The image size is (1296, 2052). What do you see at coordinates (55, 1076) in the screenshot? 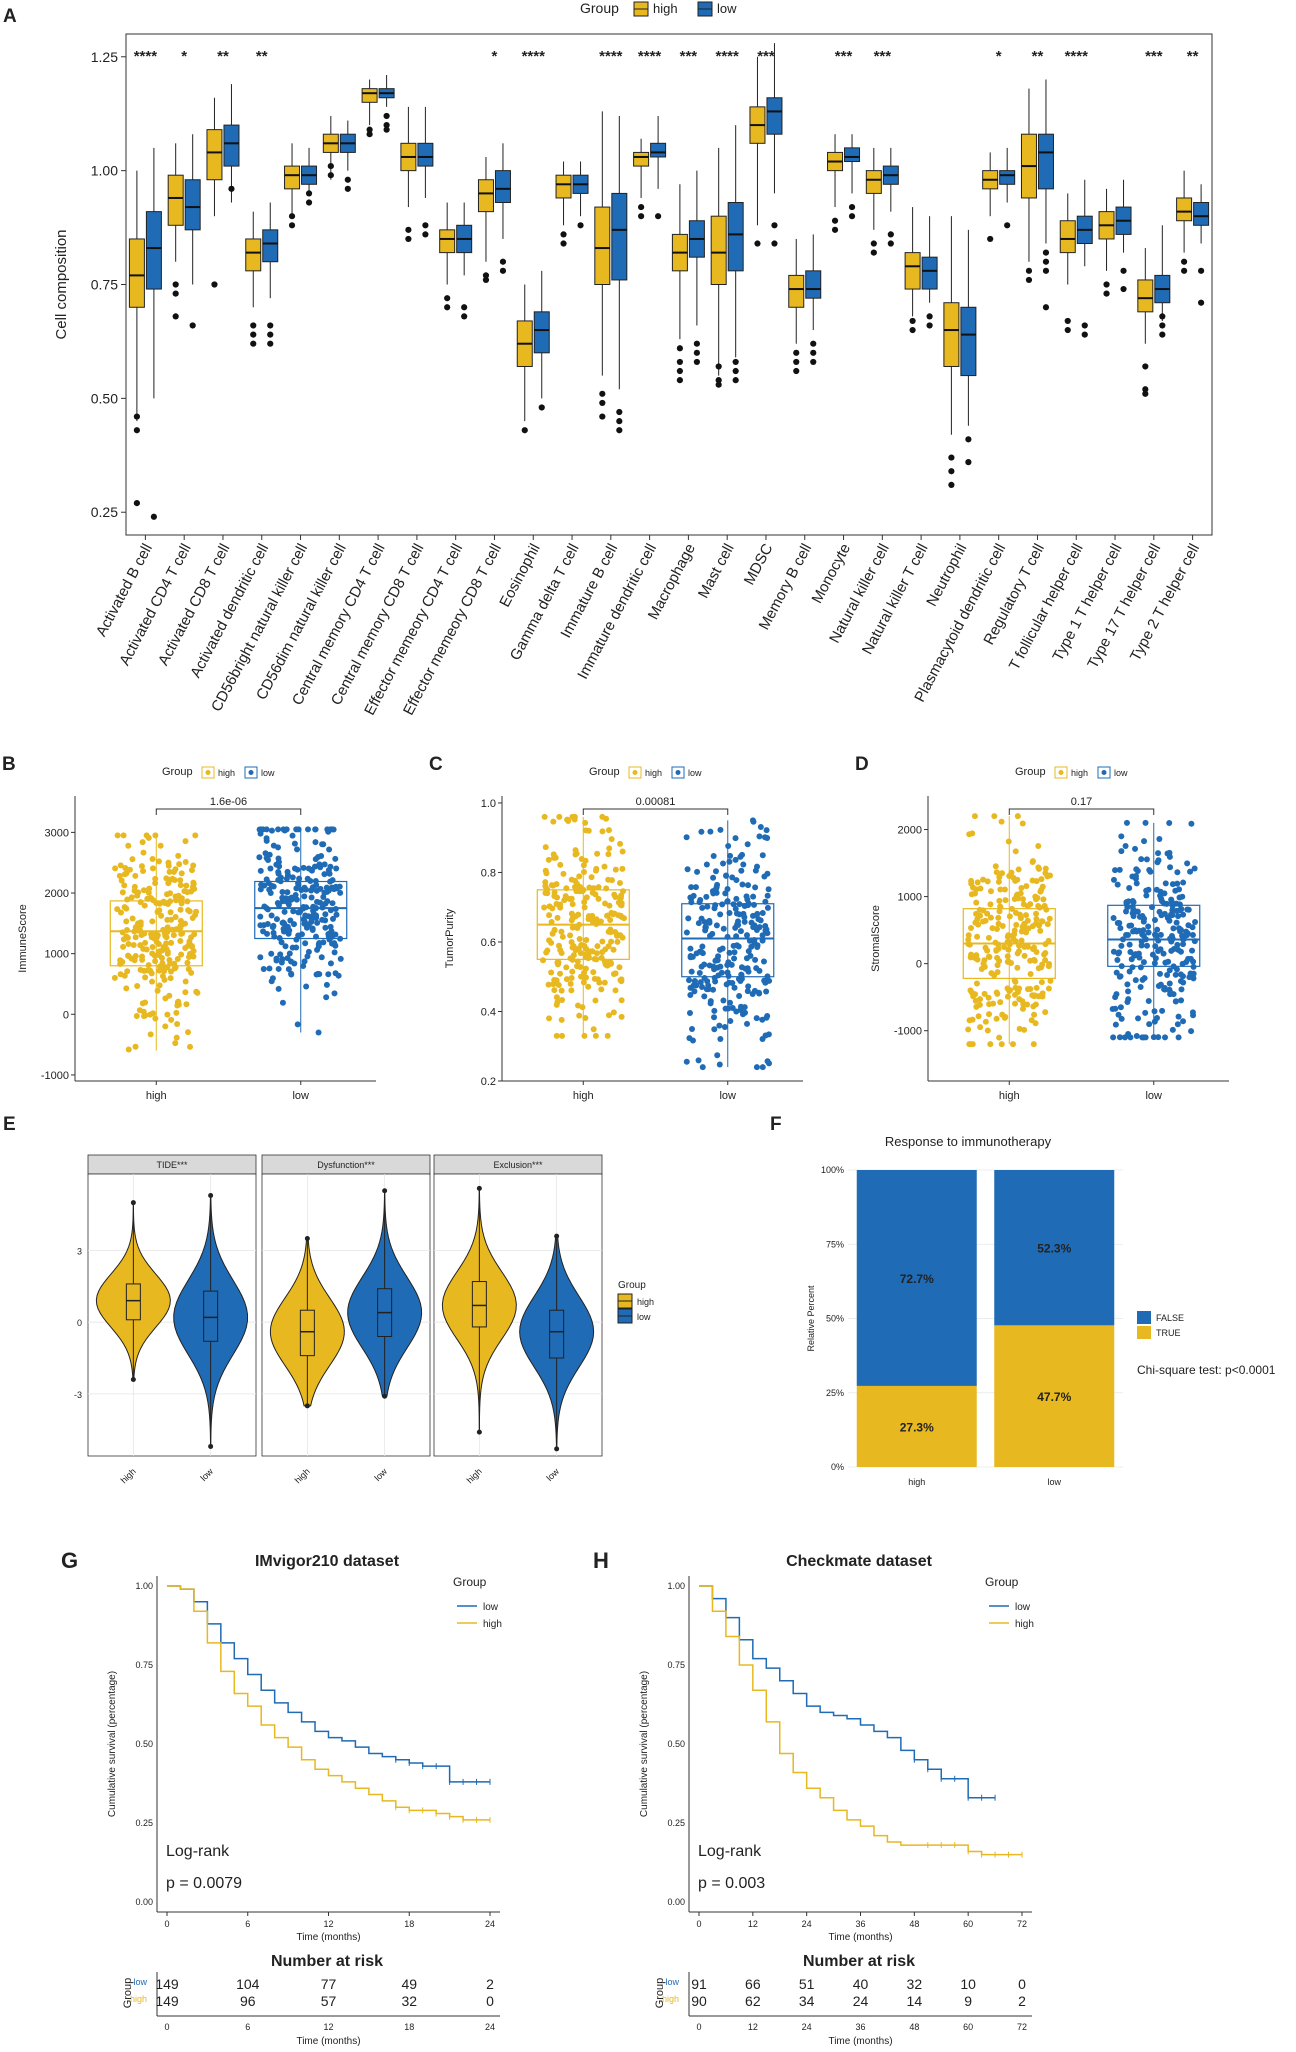
I see `ytick-label: -1000` at bounding box center [55, 1076].